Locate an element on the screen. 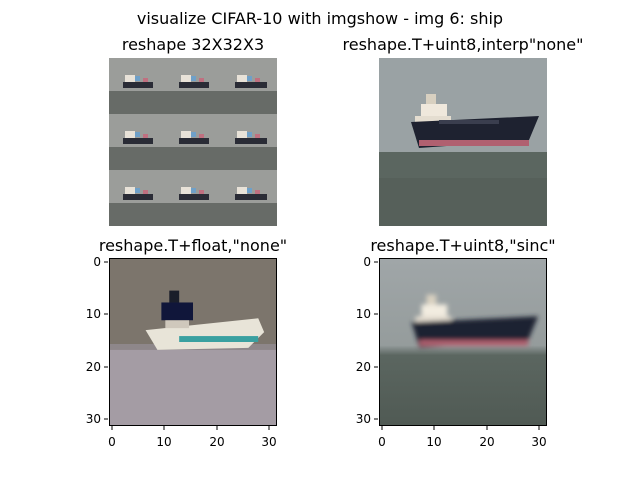  image-ship-uint8-sinc is located at coordinates (463, 342).